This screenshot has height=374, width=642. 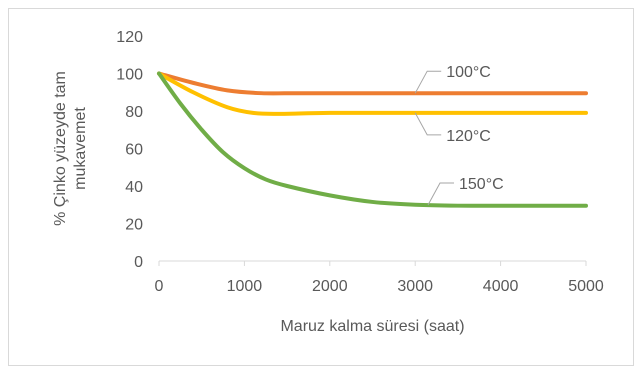 What do you see at coordinates (586, 286) in the screenshot?
I see `x-tick-label: 5000` at bounding box center [586, 286].